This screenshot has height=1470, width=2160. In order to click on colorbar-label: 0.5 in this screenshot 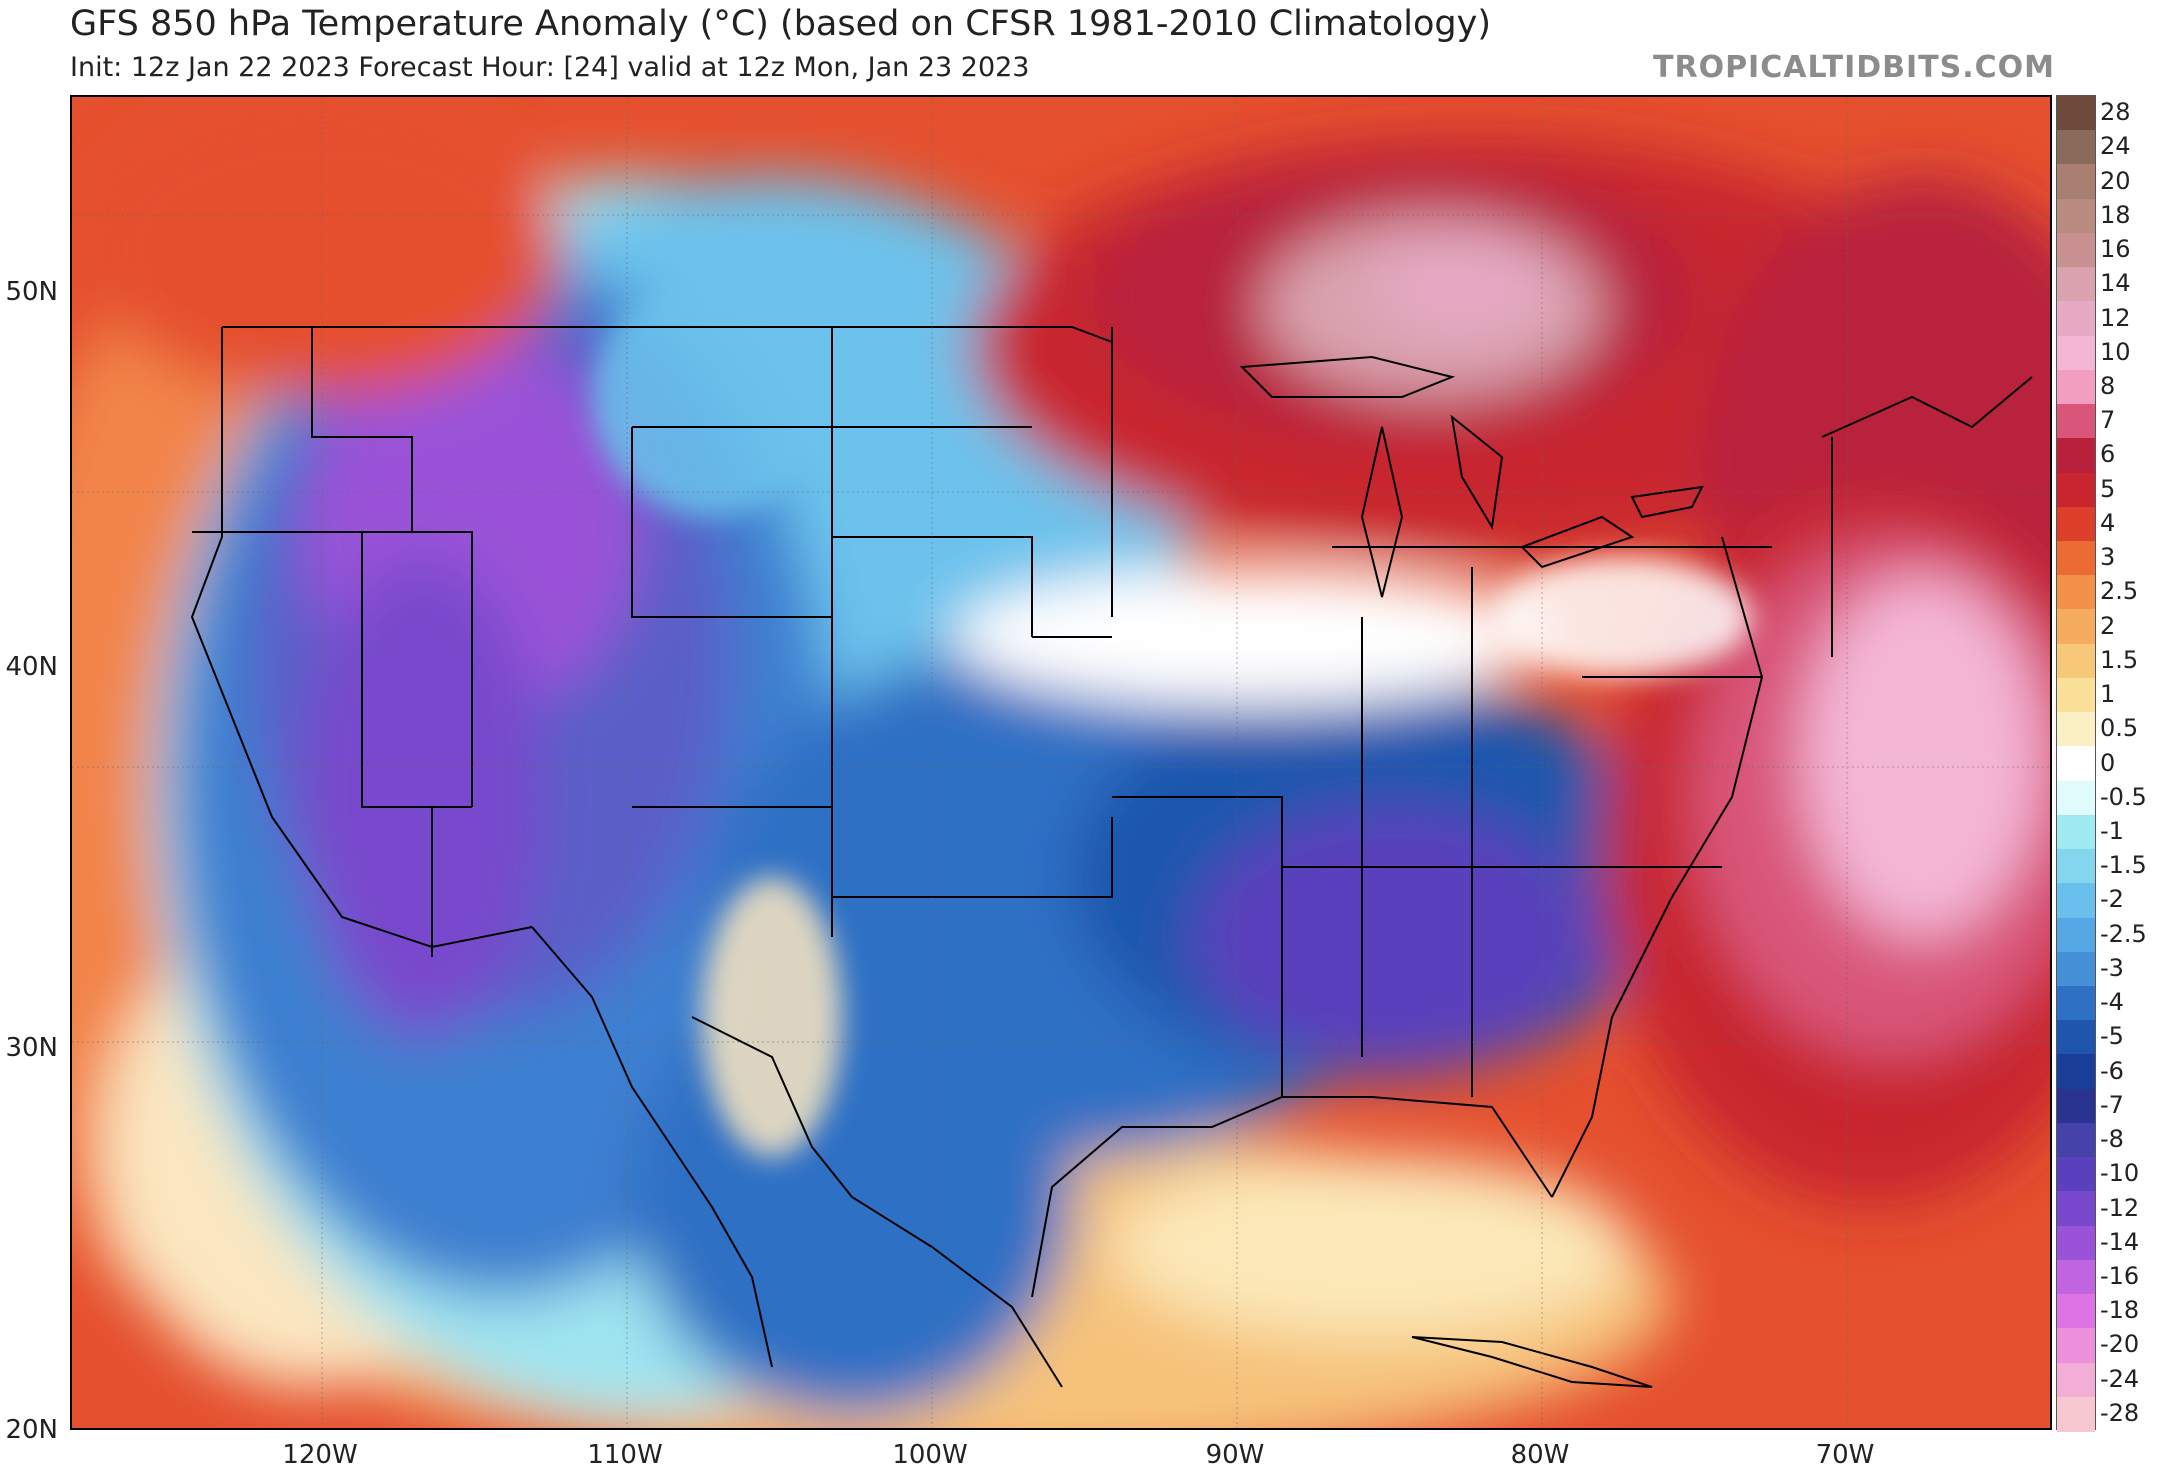, I will do `click(2119, 728)`.